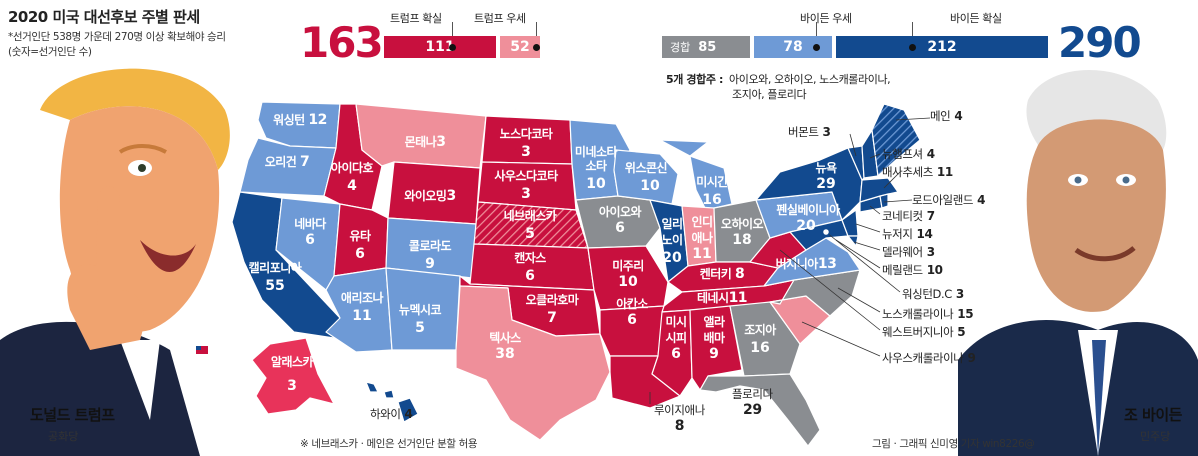 The height and width of the screenshot is (456, 1198). I want to click on callout-la: 루이지애나 8, so click(679, 418).